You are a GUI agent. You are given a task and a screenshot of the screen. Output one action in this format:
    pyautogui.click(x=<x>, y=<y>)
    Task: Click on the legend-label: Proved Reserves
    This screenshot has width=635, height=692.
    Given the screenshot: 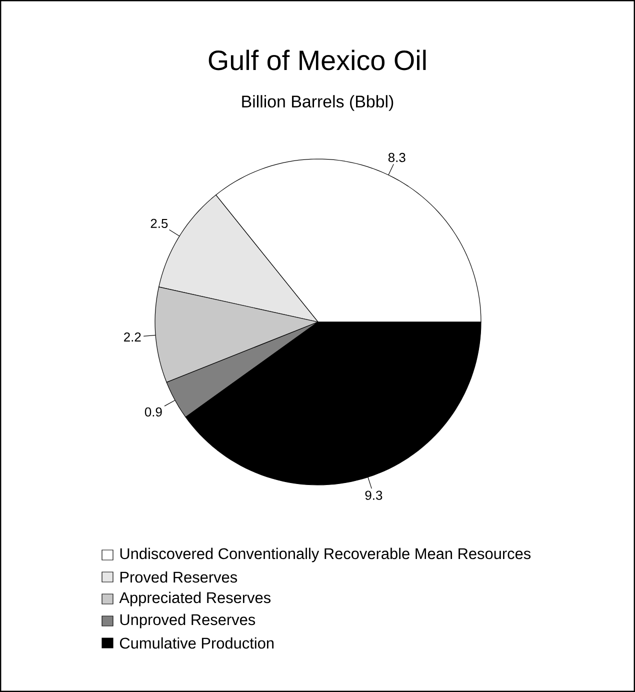 What is the action you would take?
    pyautogui.click(x=179, y=577)
    